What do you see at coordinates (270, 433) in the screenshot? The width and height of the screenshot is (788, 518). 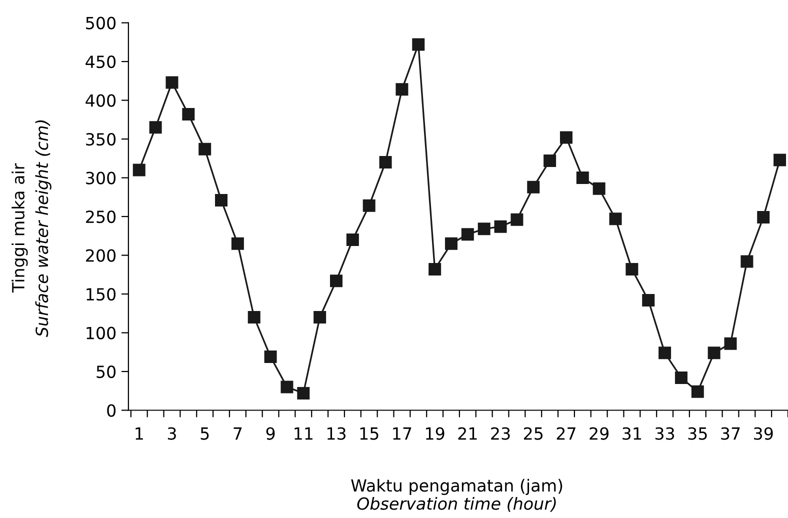 I see `x-tick-label: 9` at bounding box center [270, 433].